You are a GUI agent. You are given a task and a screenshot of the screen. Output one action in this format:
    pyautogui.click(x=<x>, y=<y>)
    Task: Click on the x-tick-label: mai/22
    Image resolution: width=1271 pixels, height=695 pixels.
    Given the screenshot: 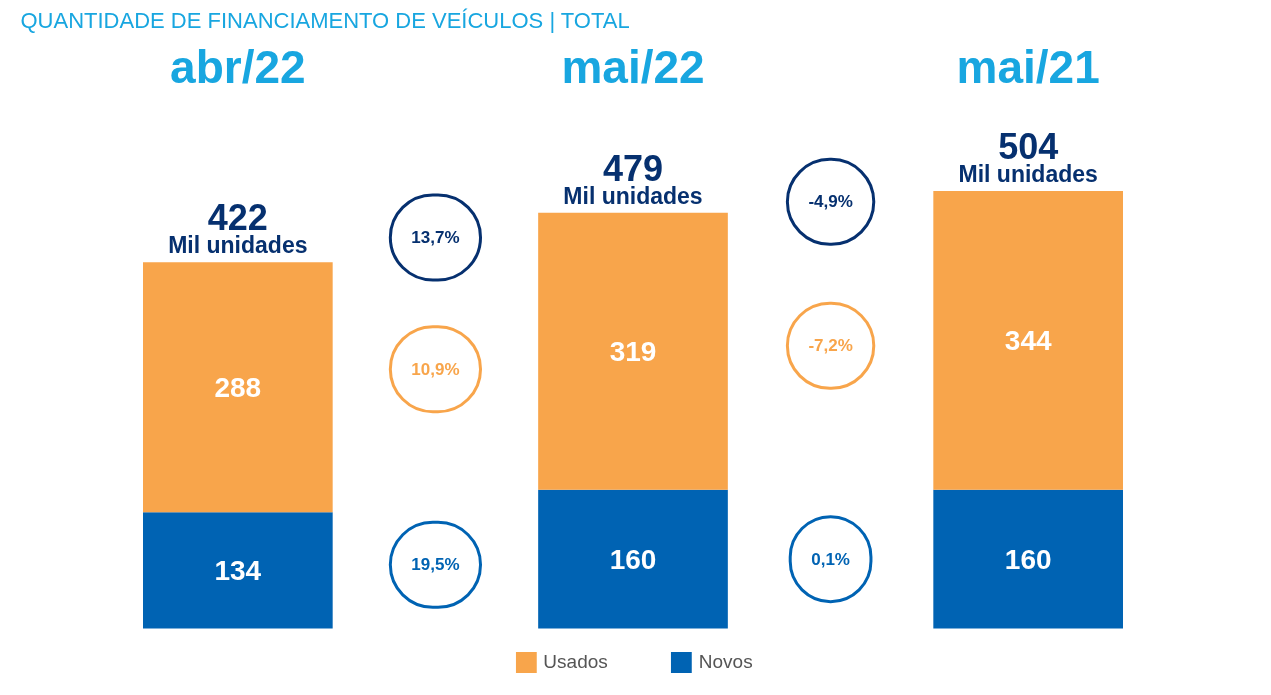 What is the action you would take?
    pyautogui.click(x=633, y=66)
    